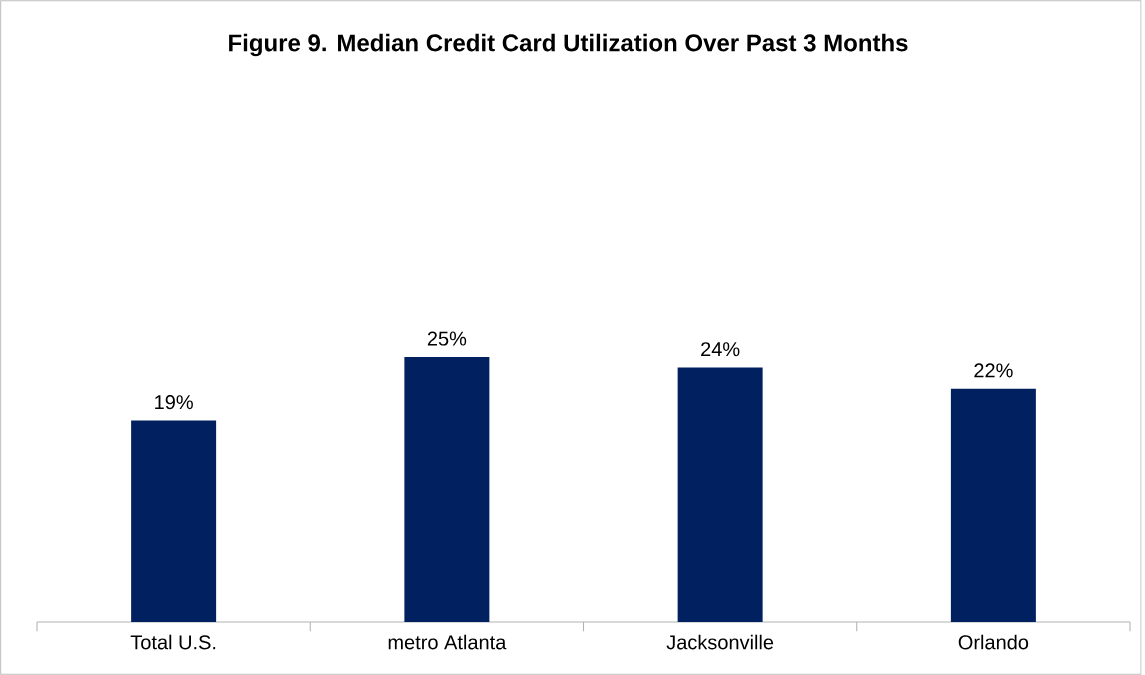 Image resolution: width=1145 pixels, height=675 pixels. What do you see at coordinates (173, 642) in the screenshot?
I see `x-tick-label: Total U.S.` at bounding box center [173, 642].